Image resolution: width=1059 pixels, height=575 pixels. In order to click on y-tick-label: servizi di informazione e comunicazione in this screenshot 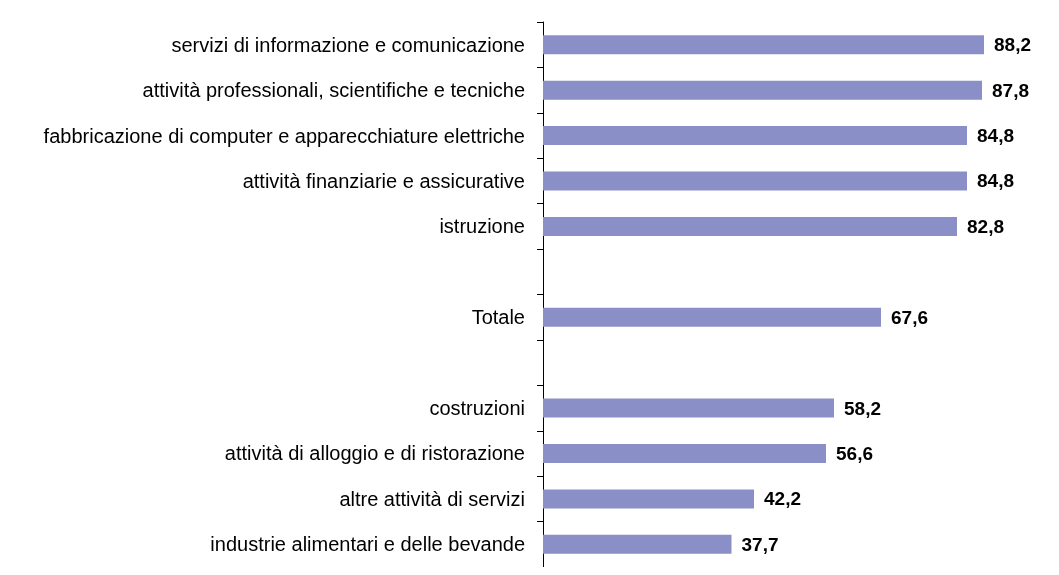, I will do `click(348, 44)`.